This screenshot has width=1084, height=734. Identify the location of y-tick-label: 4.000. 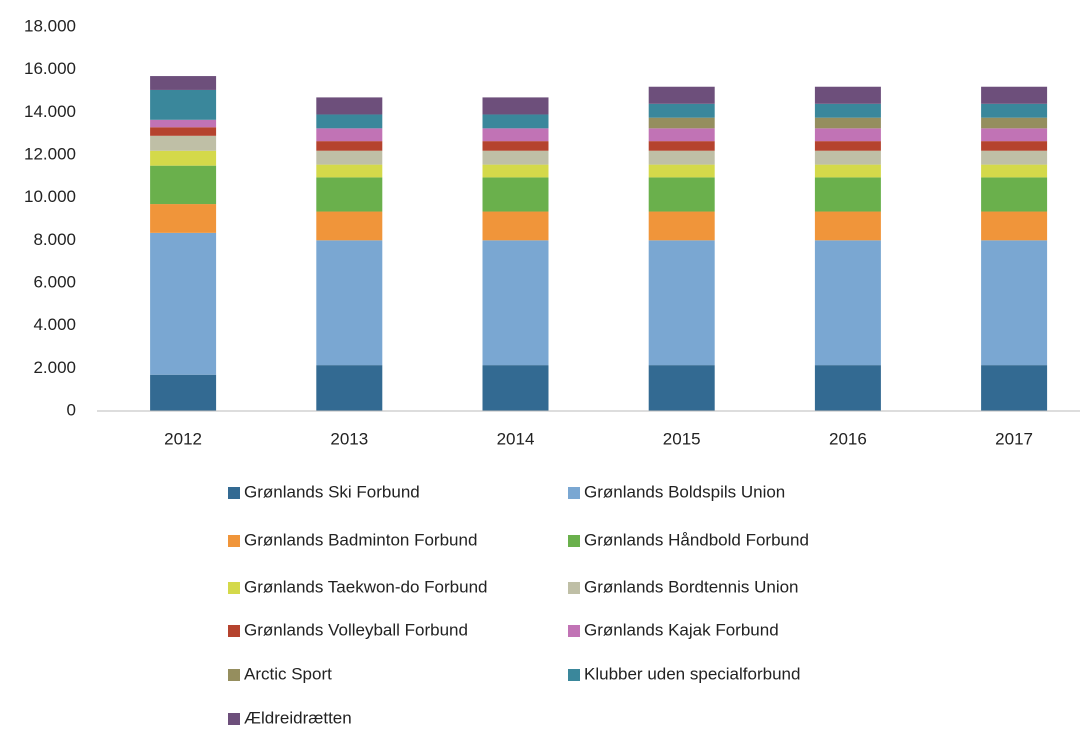
(54, 324).